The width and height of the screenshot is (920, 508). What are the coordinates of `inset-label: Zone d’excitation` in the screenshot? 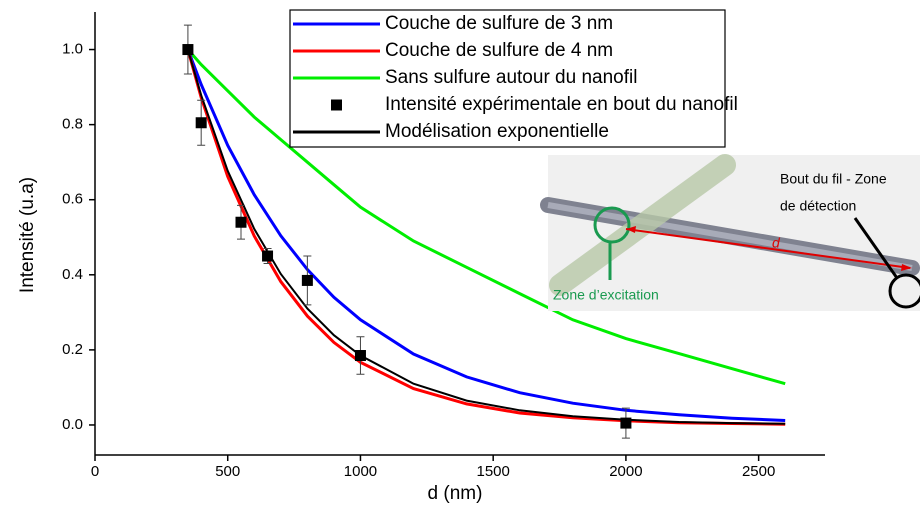 It's located at (606, 295).